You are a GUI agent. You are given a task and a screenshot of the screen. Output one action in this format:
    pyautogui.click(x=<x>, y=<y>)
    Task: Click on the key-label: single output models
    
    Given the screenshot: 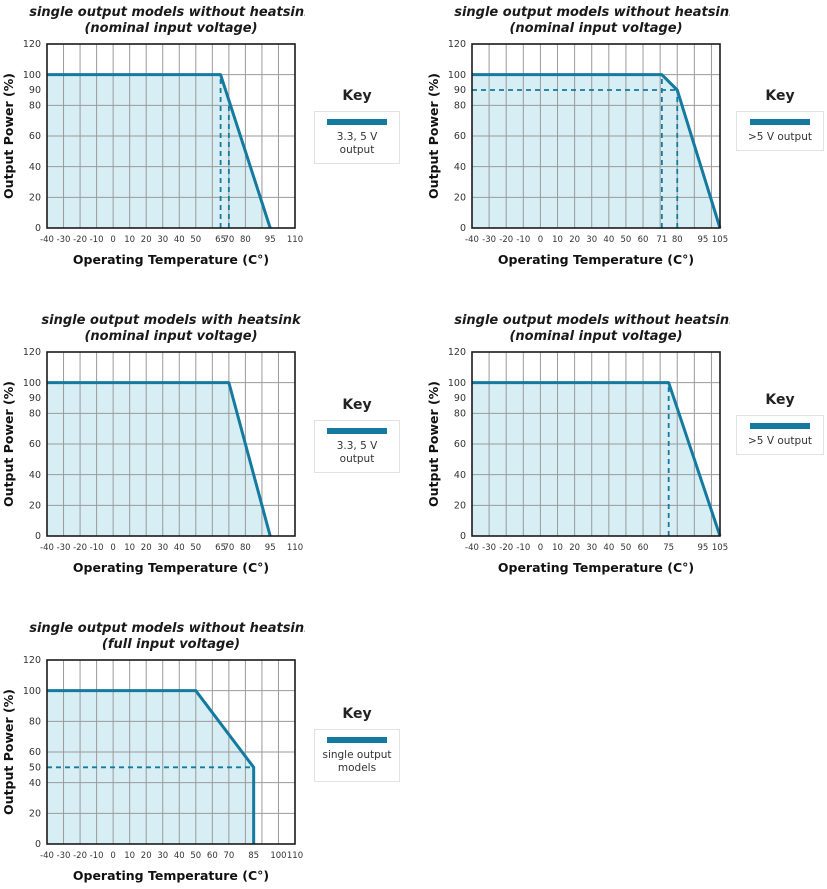 What is the action you would take?
    pyautogui.click(x=357, y=762)
    